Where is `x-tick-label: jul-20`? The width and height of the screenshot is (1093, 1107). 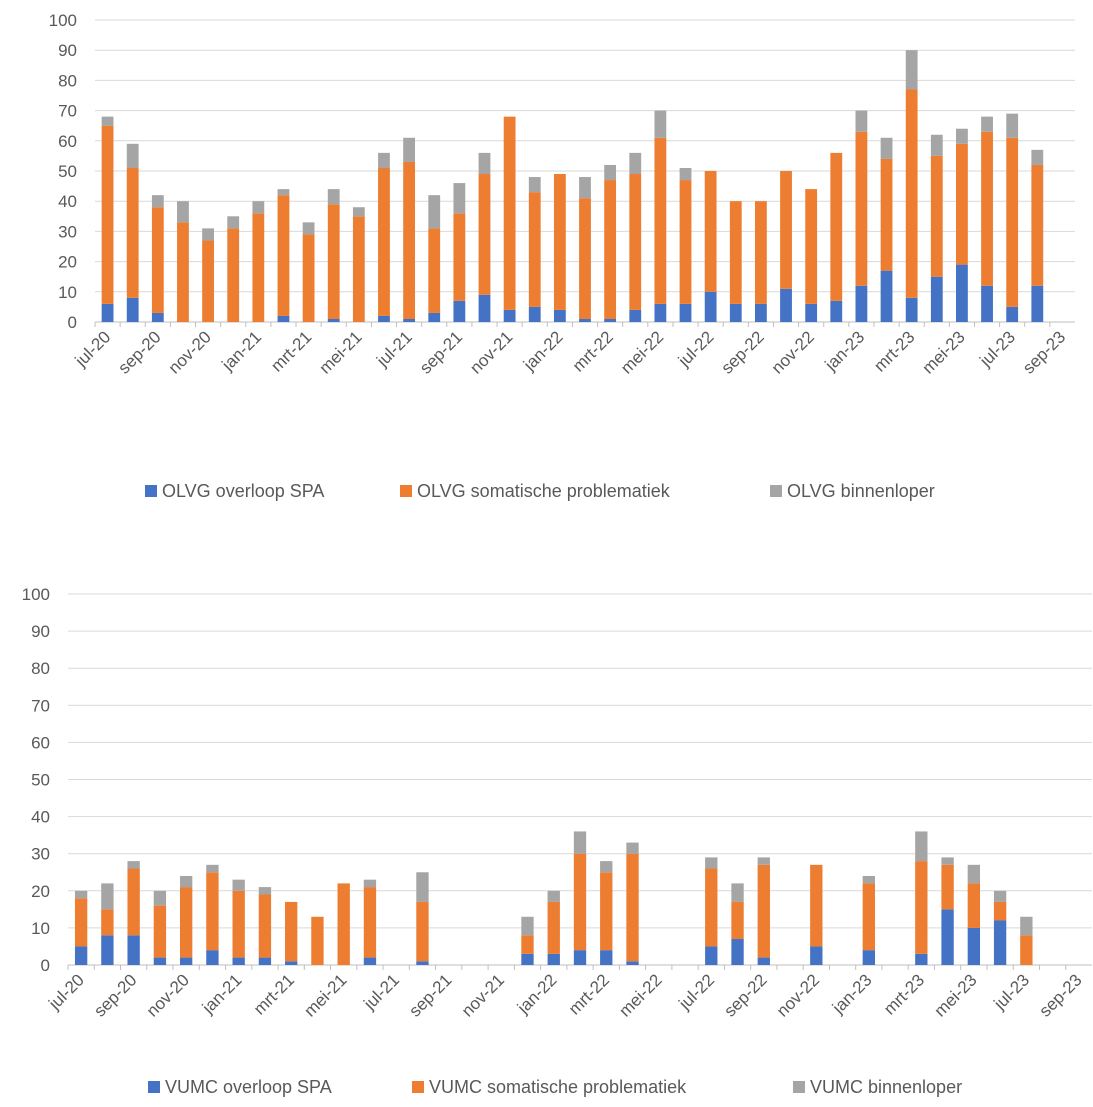 x-tick-label: jul-20 is located at coordinates (93, 349).